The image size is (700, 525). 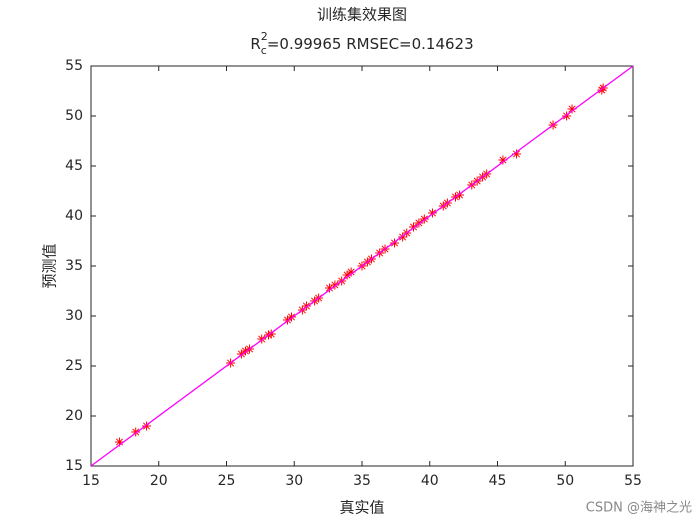 I want to click on y-tick-label: 20, so click(x=74, y=416).